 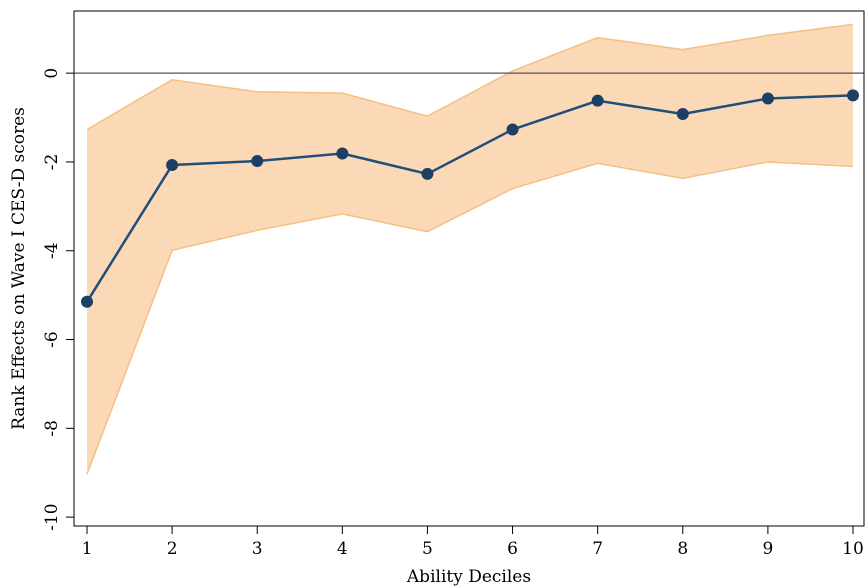 I want to click on x-axis-label: Ability Deciles, so click(x=468, y=577).